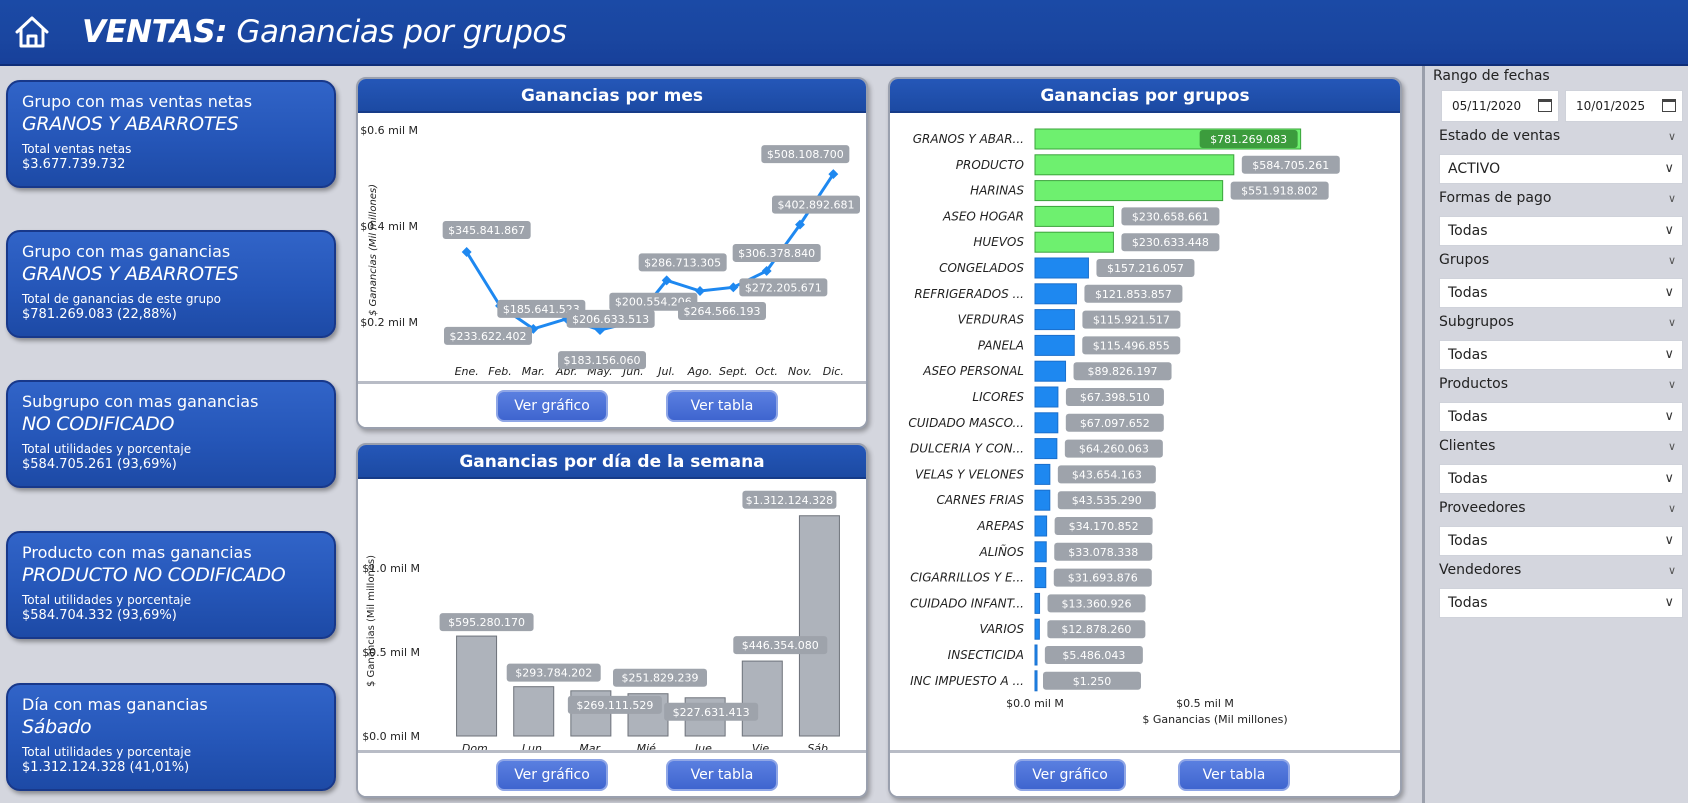  Describe the element at coordinates (990, 165) in the screenshot. I see `group-category-label: PRODUCTO` at that location.